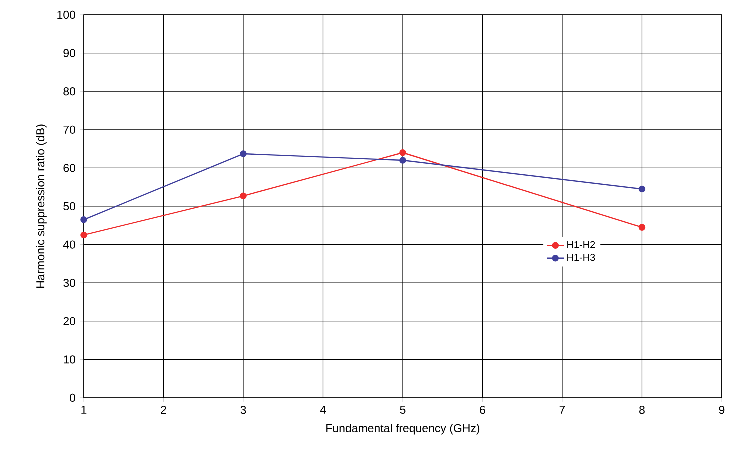  I want to click on y-axis-title: Harmonic suppression ratio (dB), so click(41, 206).